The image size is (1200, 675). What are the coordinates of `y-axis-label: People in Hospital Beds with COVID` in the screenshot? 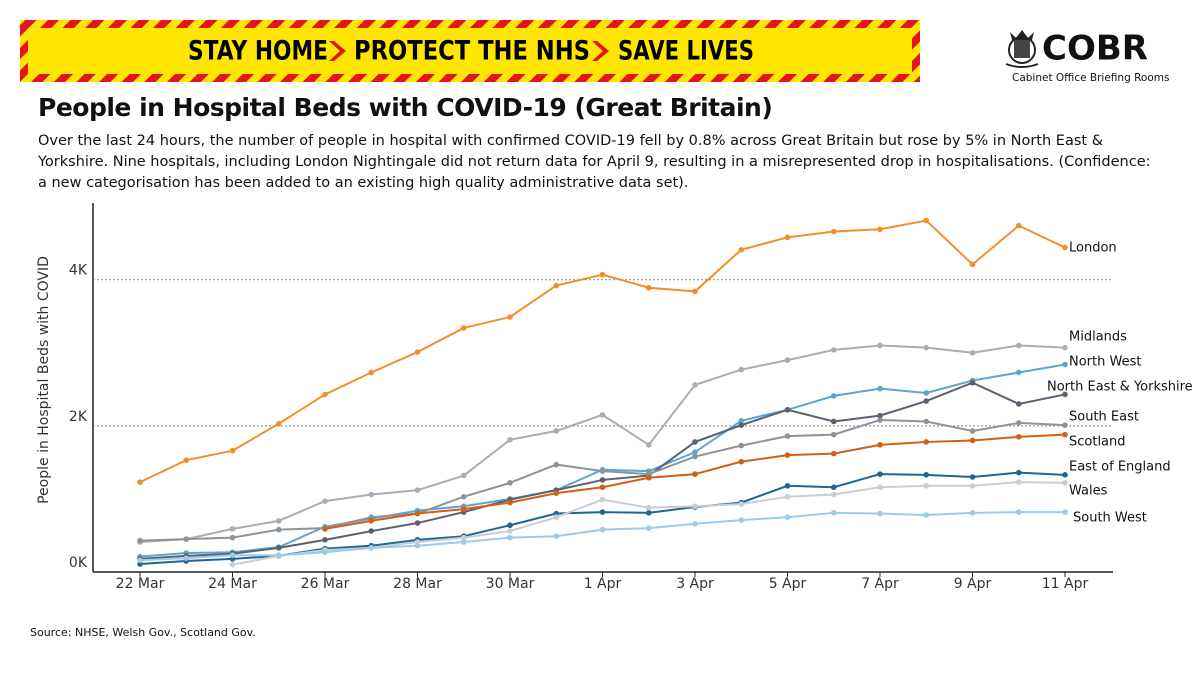 It's located at (44, 380).